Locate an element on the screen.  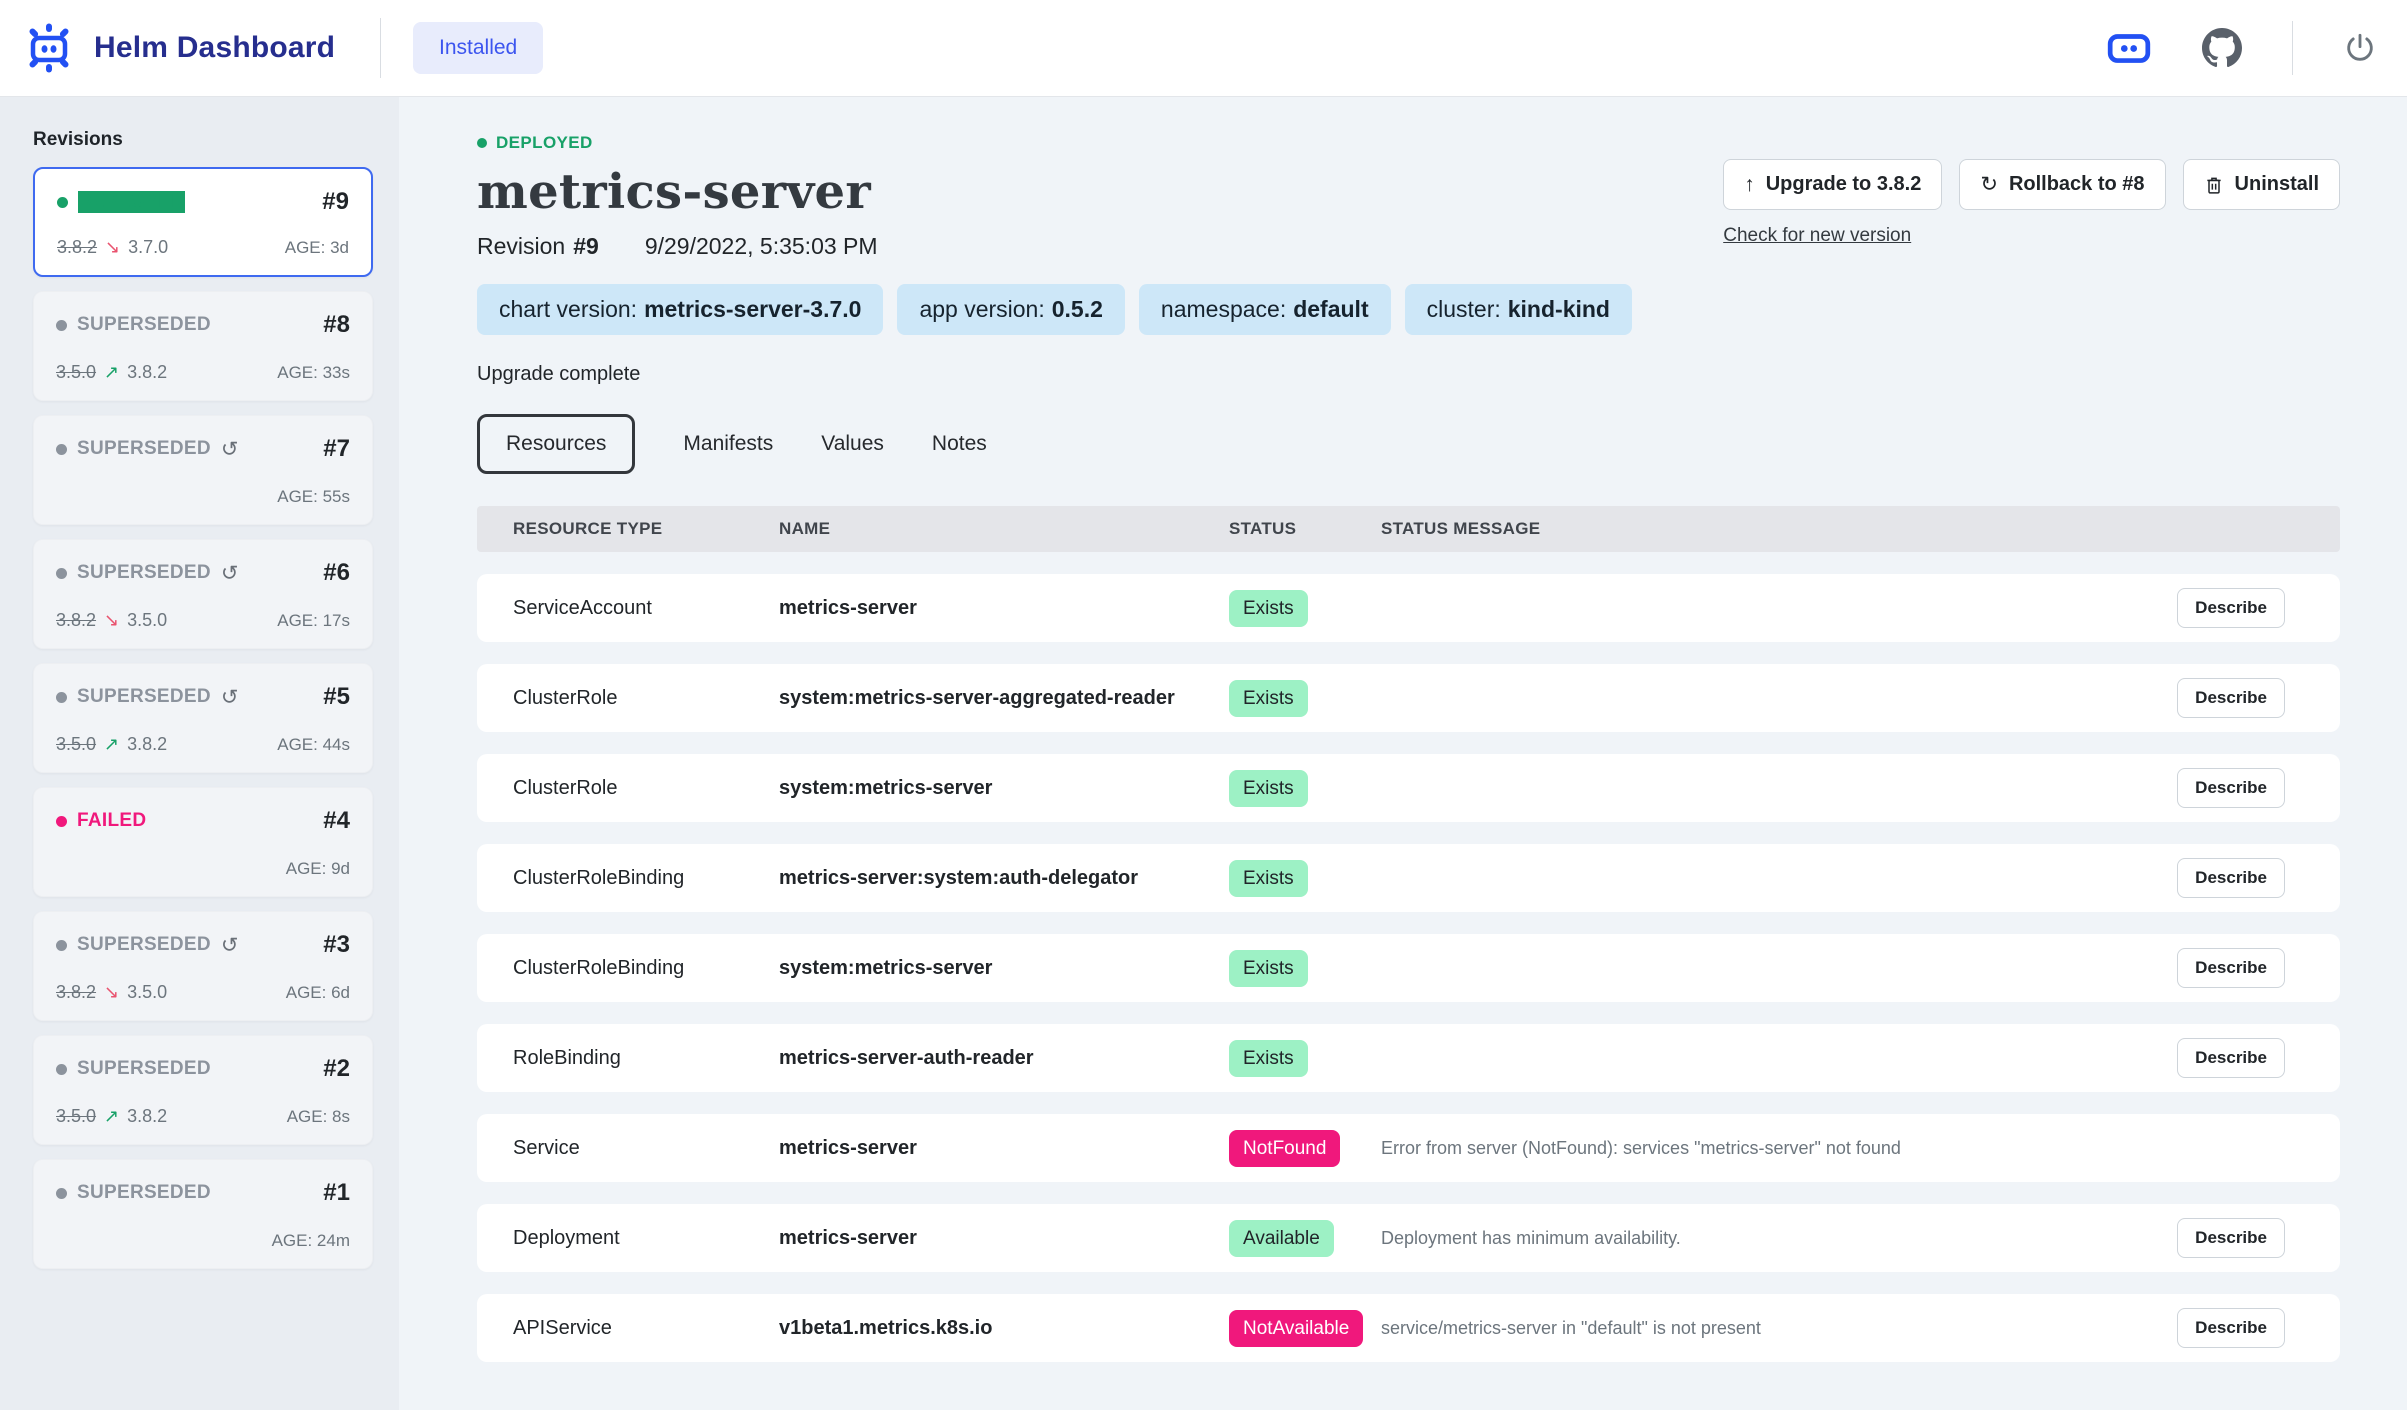
release-status-label: DEPLOYED is located at coordinates (544, 142).